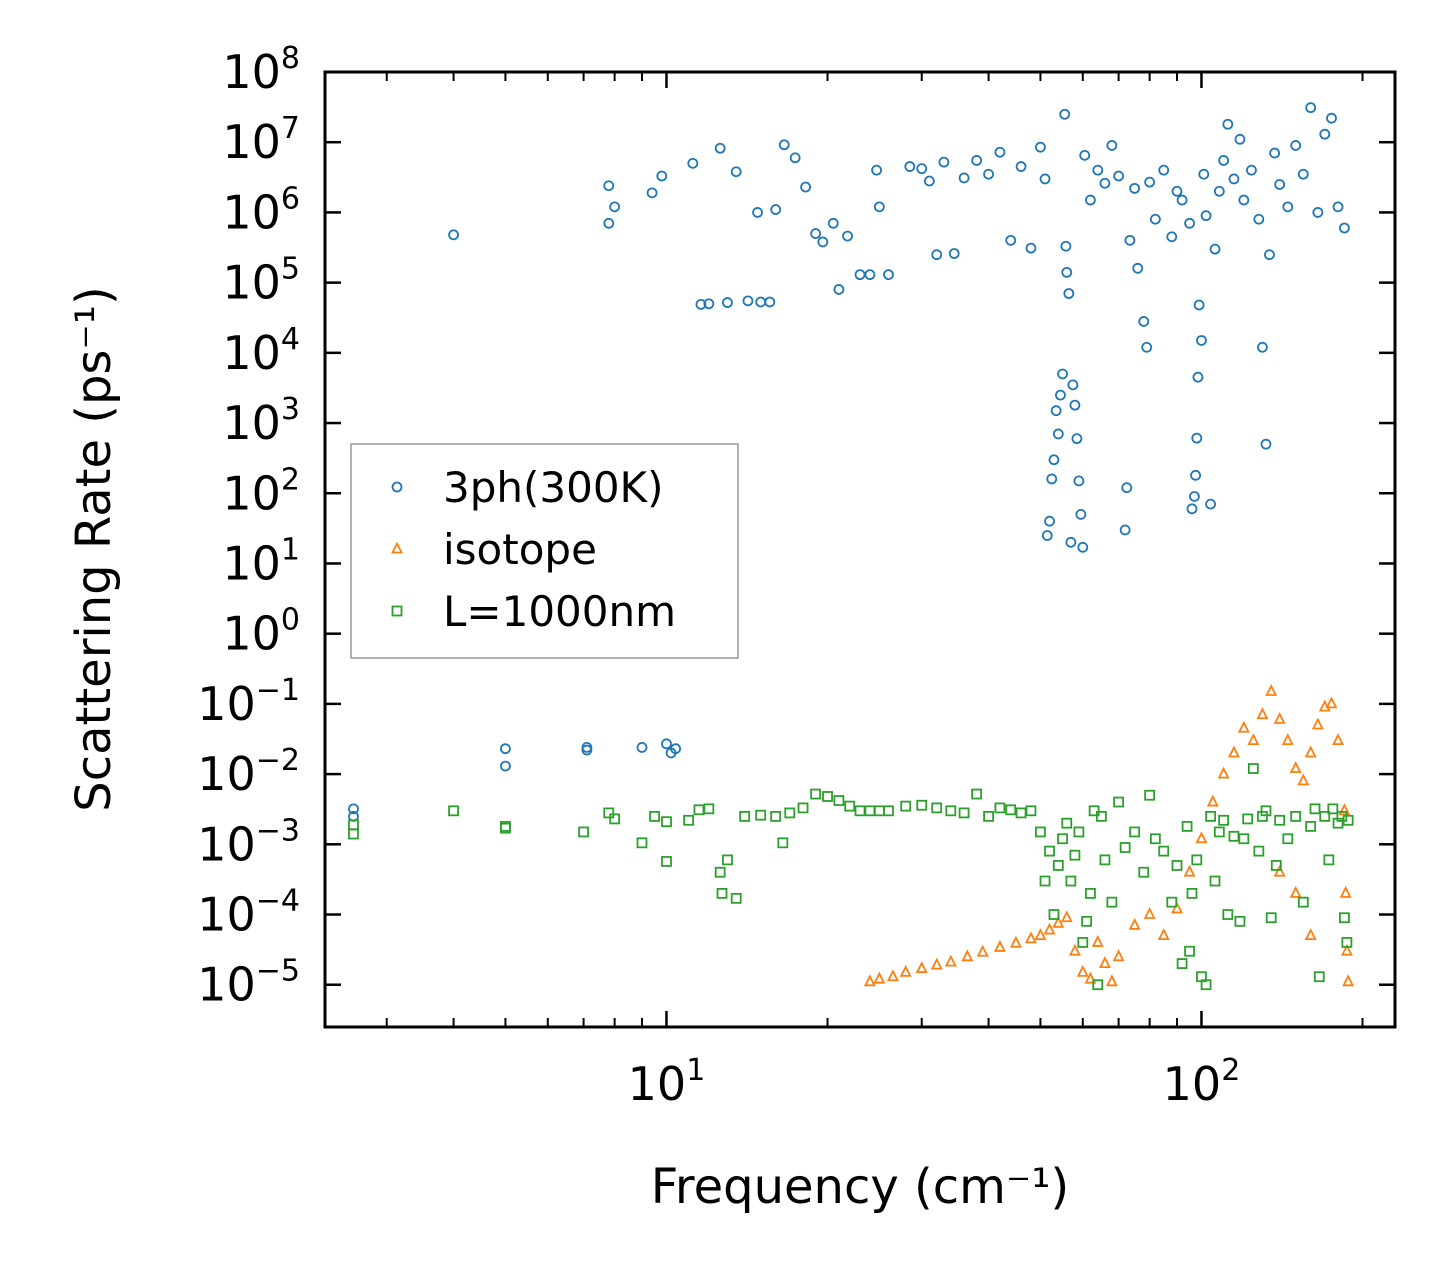 The height and width of the screenshot is (1278, 1455). Describe the element at coordinates (851, 877) in the screenshot. I see `series-l-1000nm` at that location.